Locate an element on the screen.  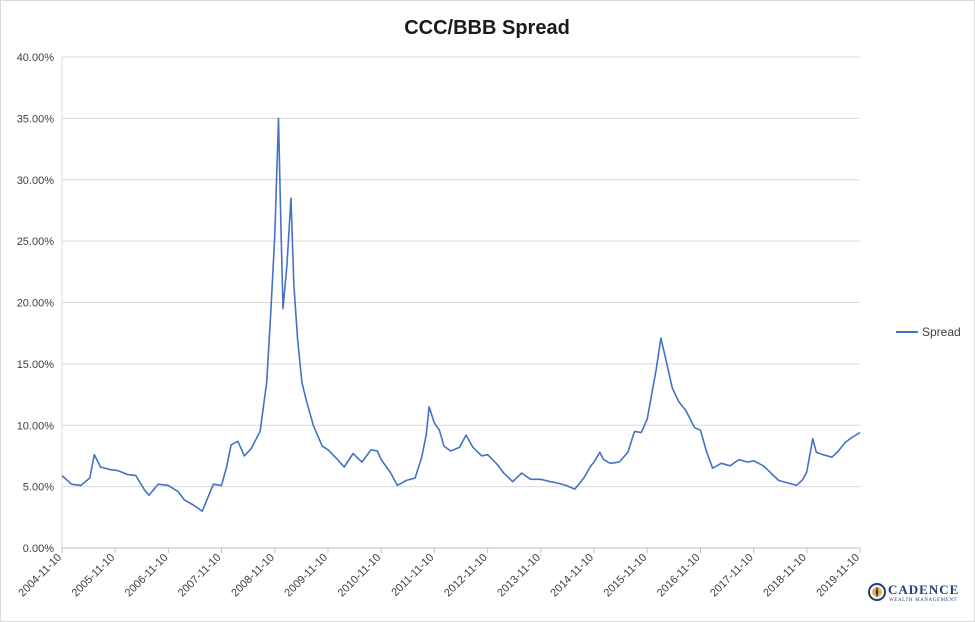
y-tick-label: 20.00% is located at coordinates (36, 304).